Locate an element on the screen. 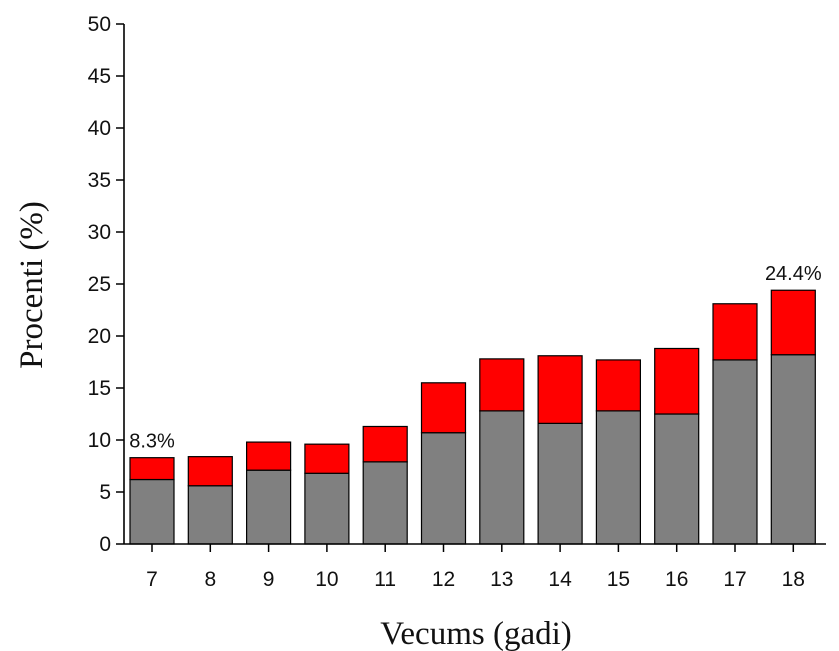 The width and height of the screenshot is (839, 651). x-tick-label-12: 12 is located at coordinates (443, 579).